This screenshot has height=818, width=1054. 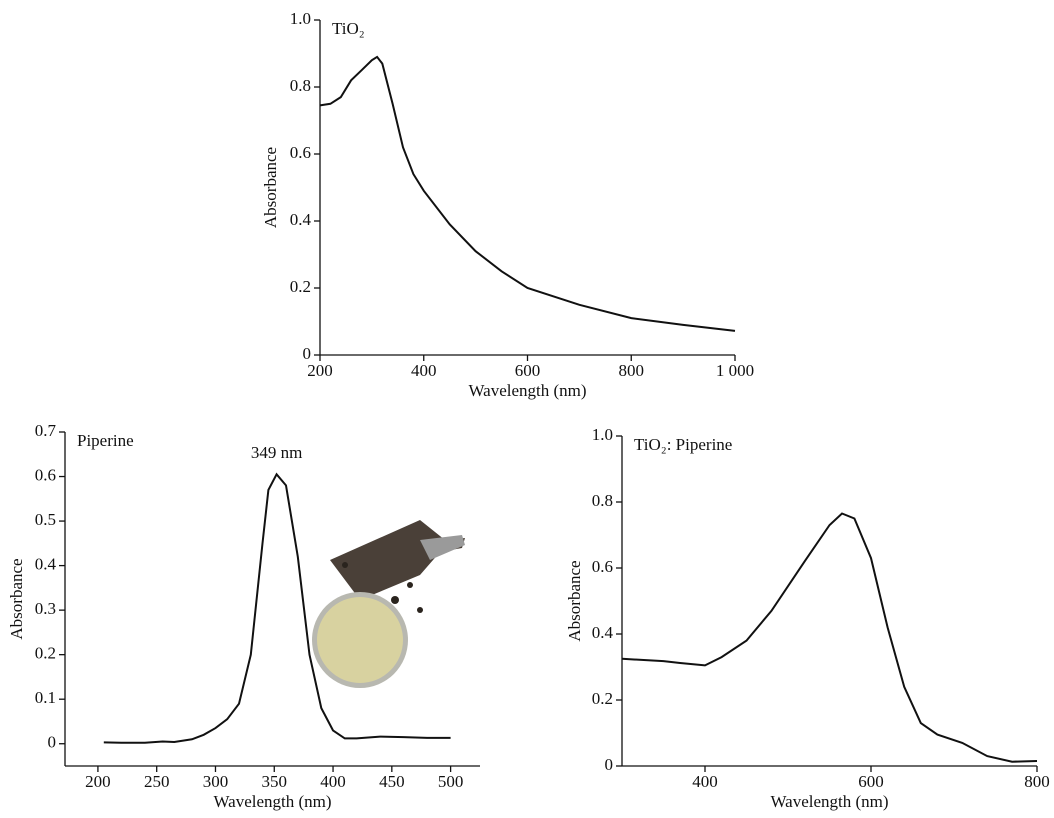 What do you see at coordinates (45, 608) in the screenshot?
I see `y-tick-label: 0.3` at bounding box center [45, 608].